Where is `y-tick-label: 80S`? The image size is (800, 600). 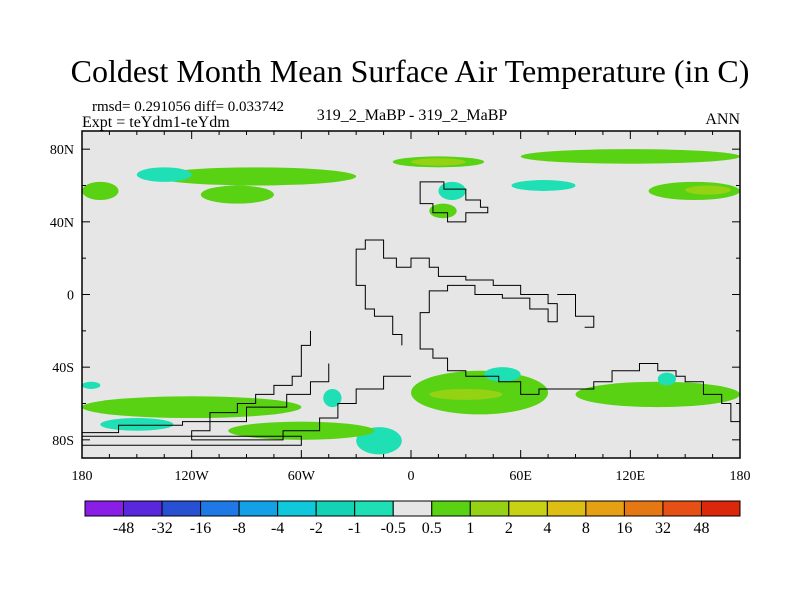
y-tick-label: 80S is located at coordinates (63, 441).